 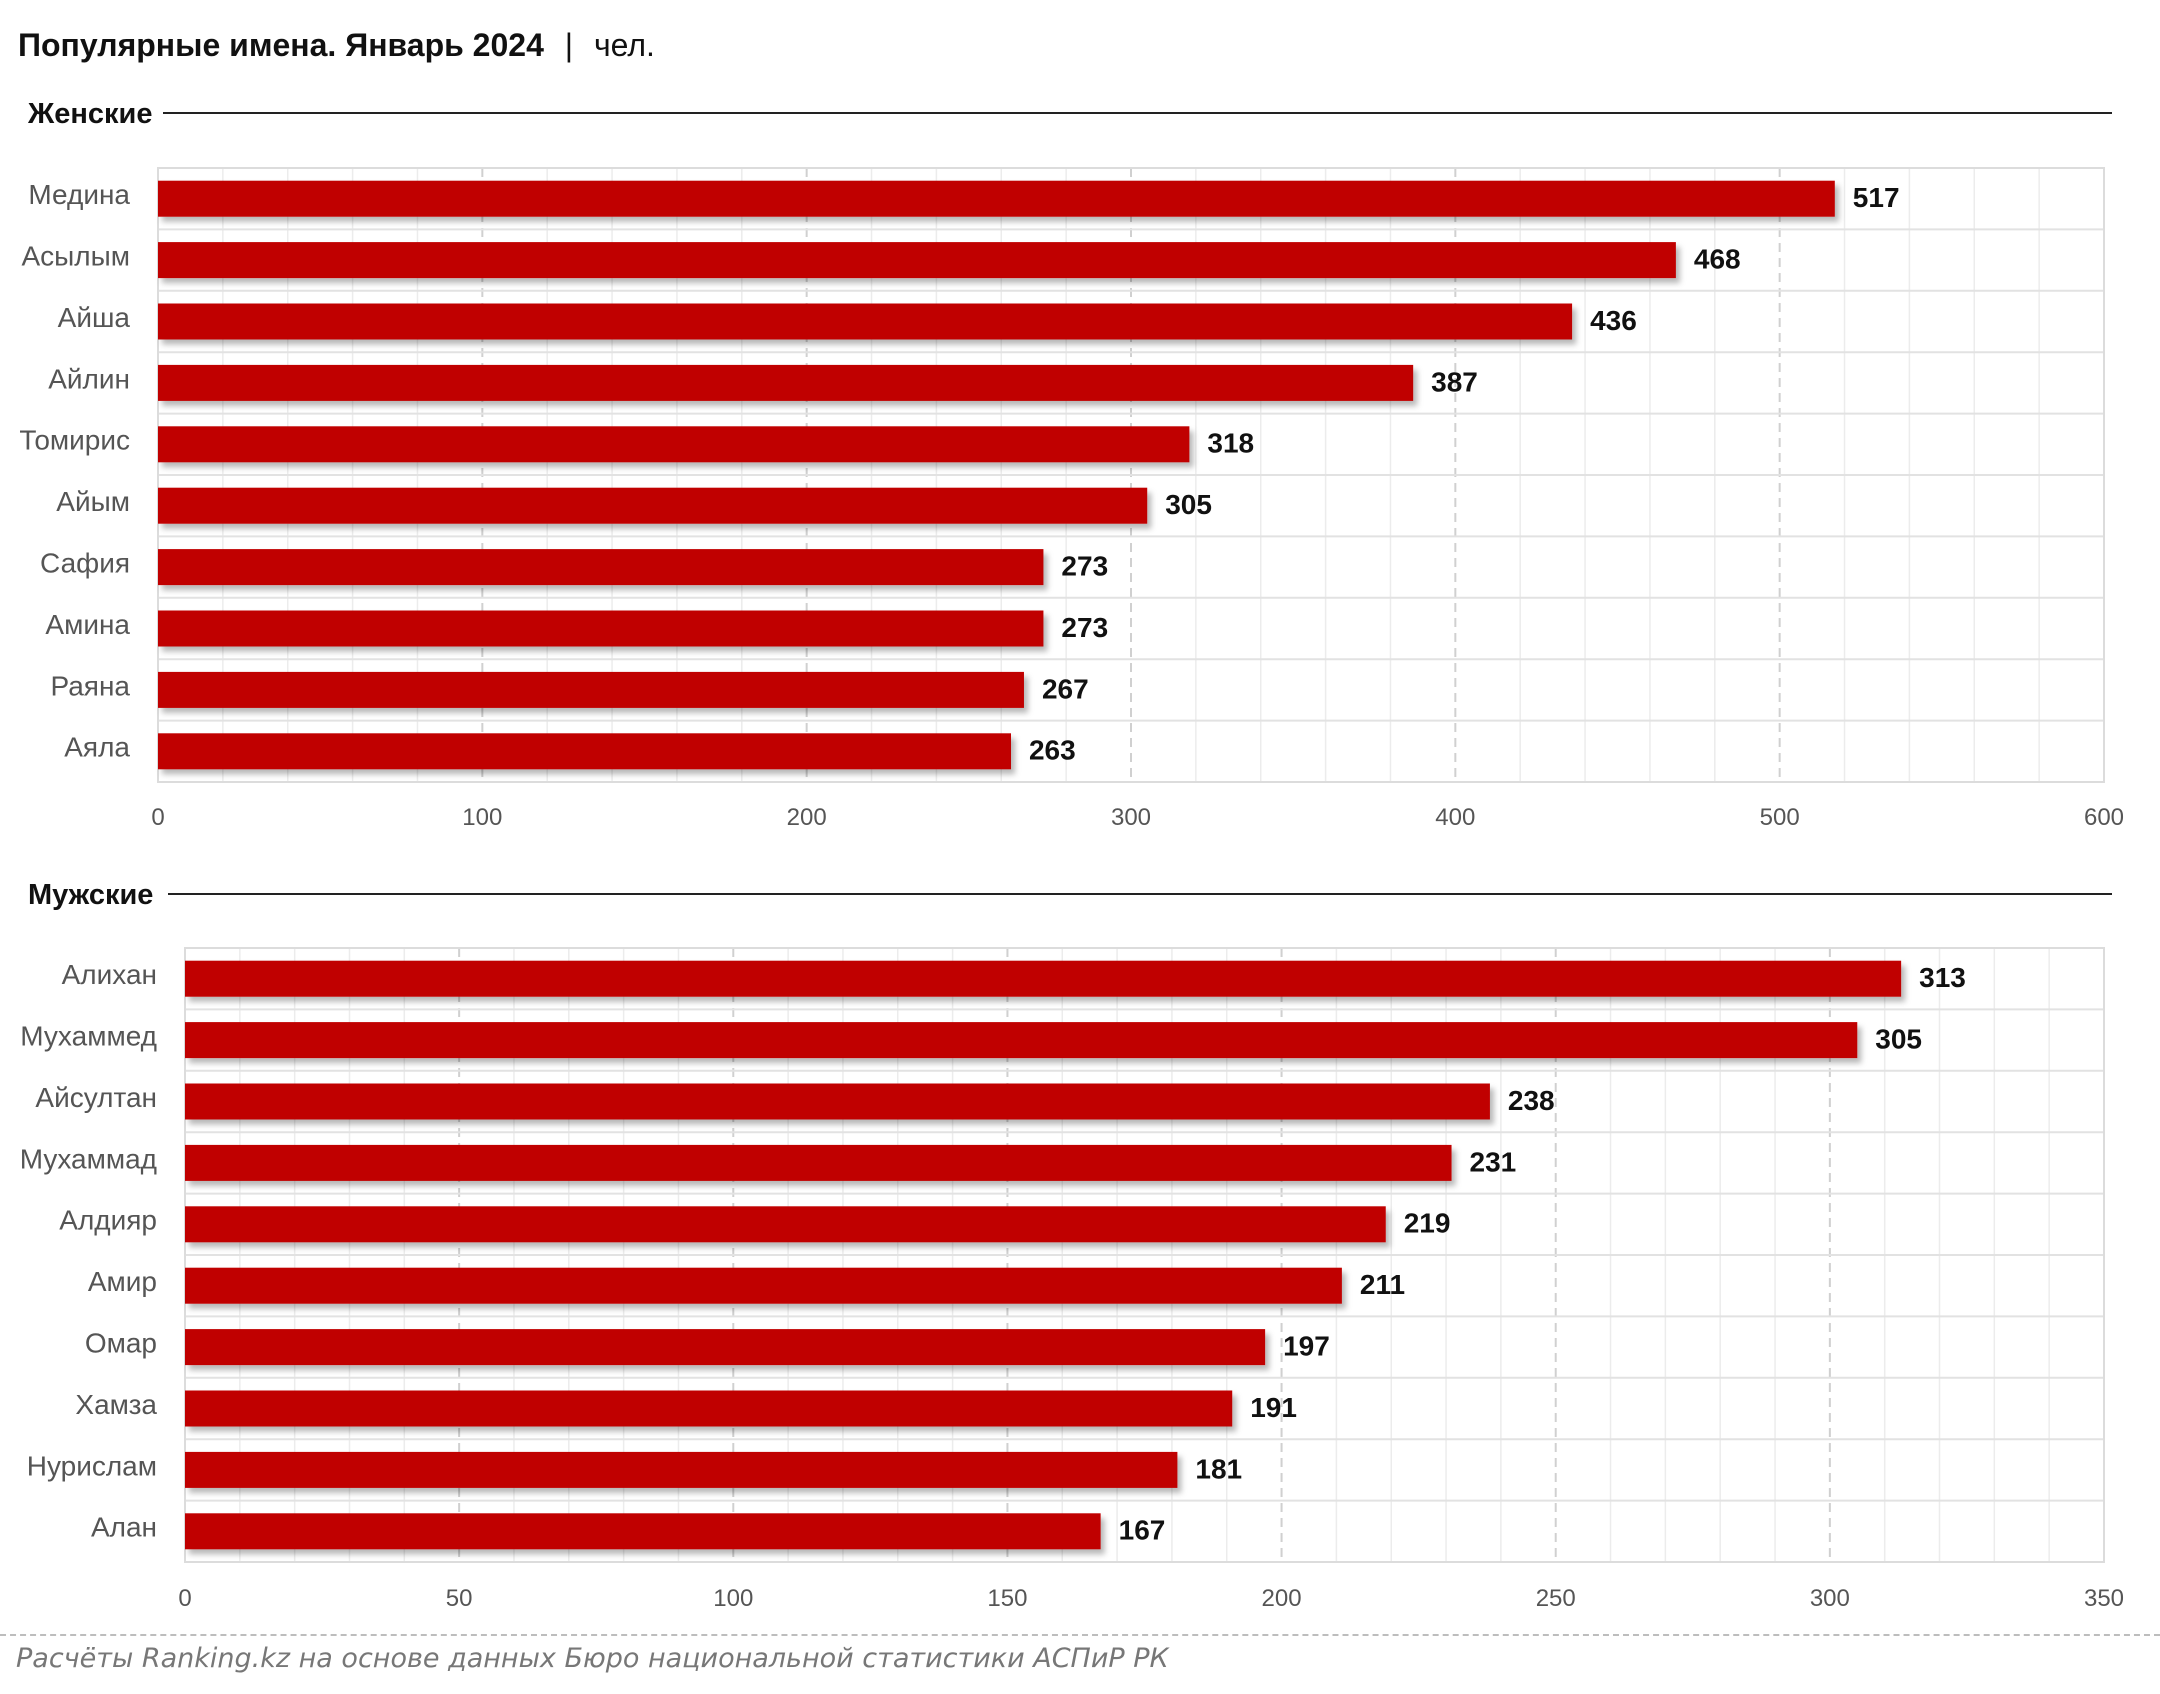 I want to click on x-tick-label: 150, so click(x=1007, y=1598).